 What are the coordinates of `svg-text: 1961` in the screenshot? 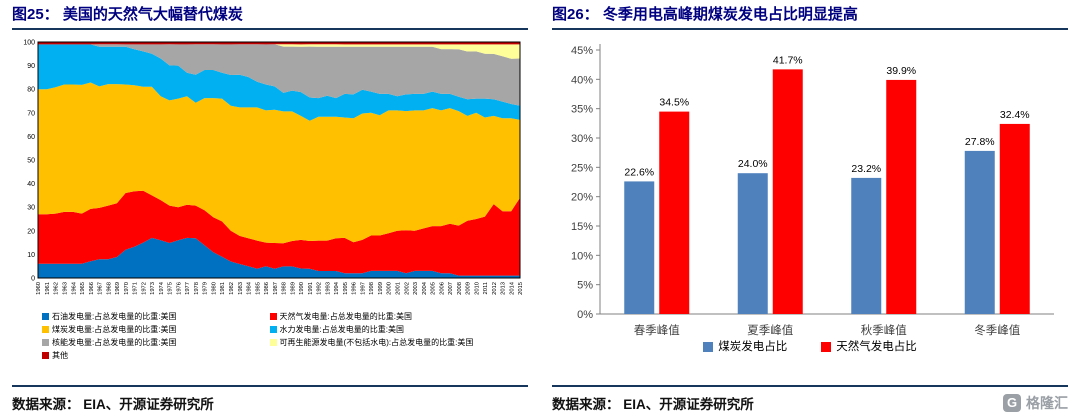 It's located at (48, 288).